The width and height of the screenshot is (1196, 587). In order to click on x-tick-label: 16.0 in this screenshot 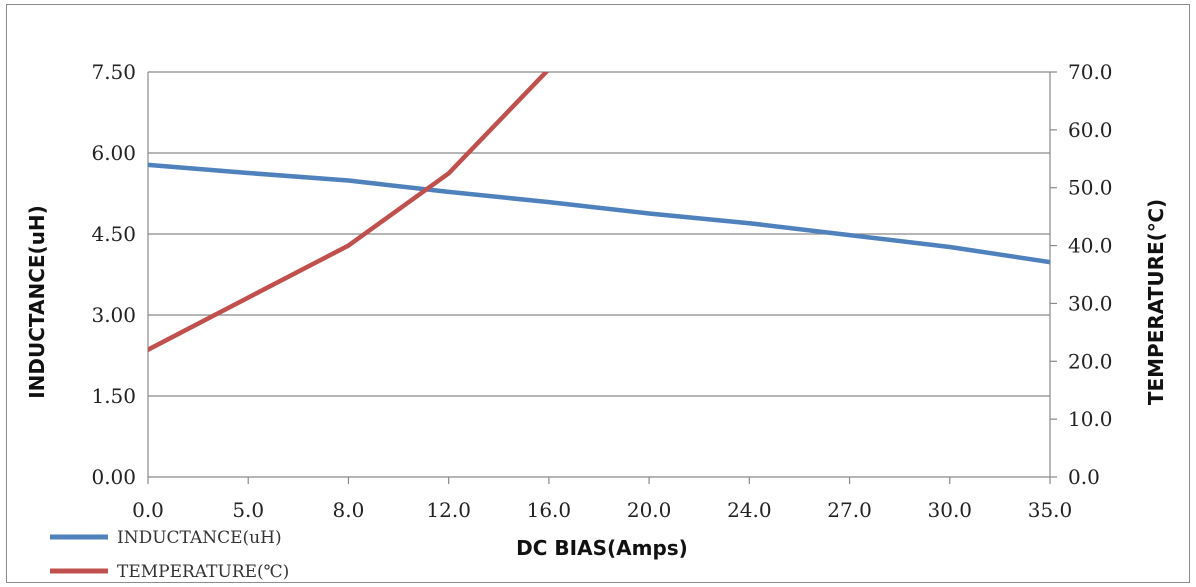, I will do `click(549, 510)`.